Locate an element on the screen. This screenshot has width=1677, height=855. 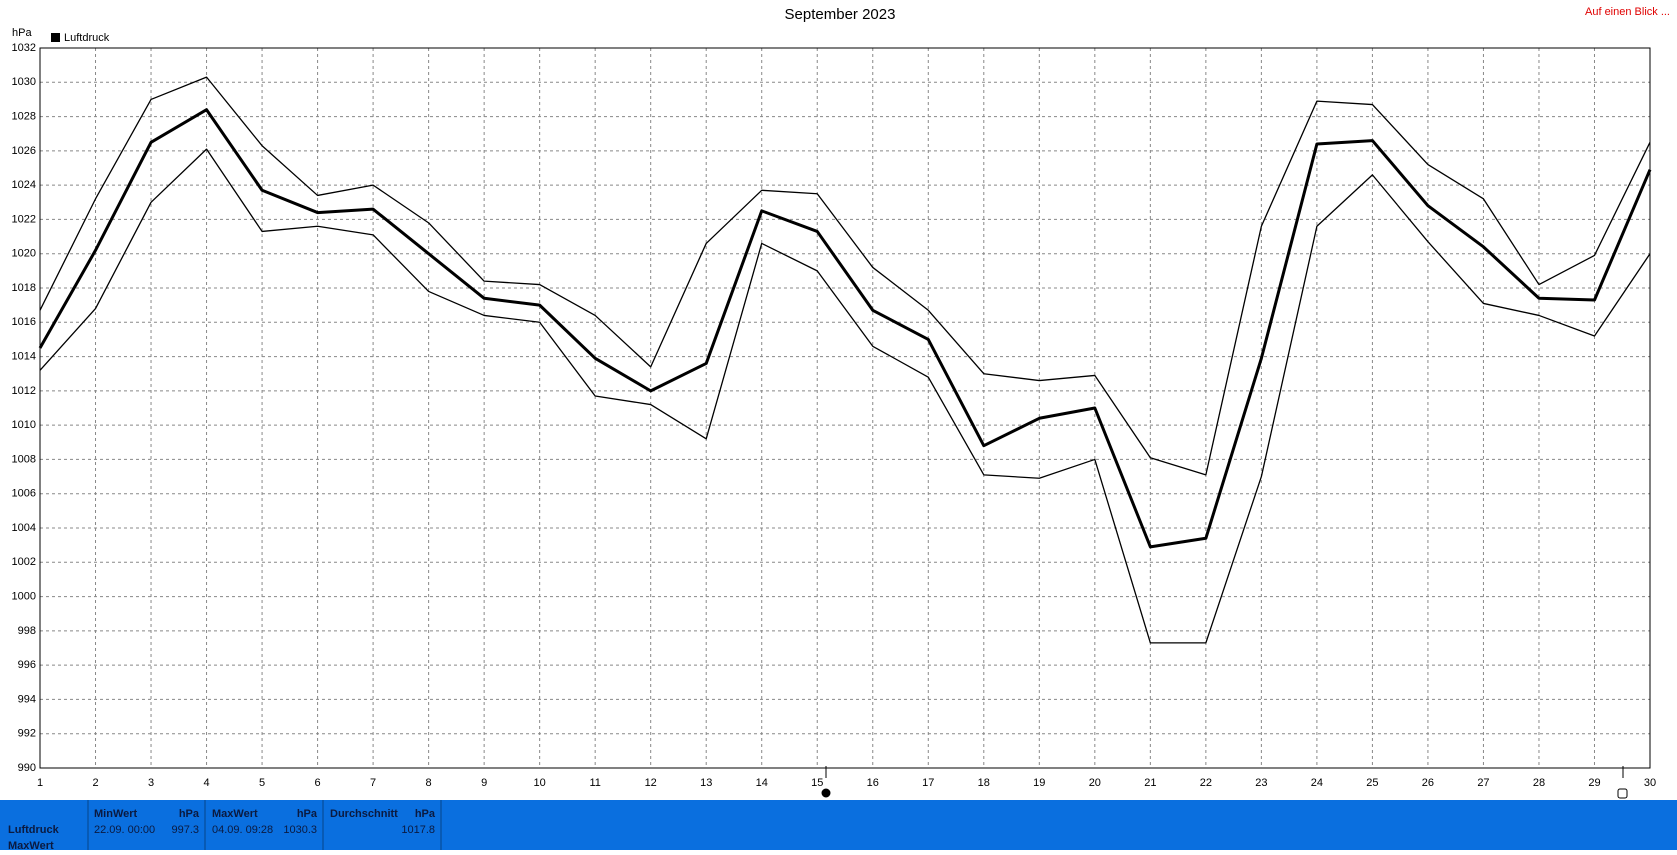
legend-label: Luftdruck is located at coordinates (87, 38).